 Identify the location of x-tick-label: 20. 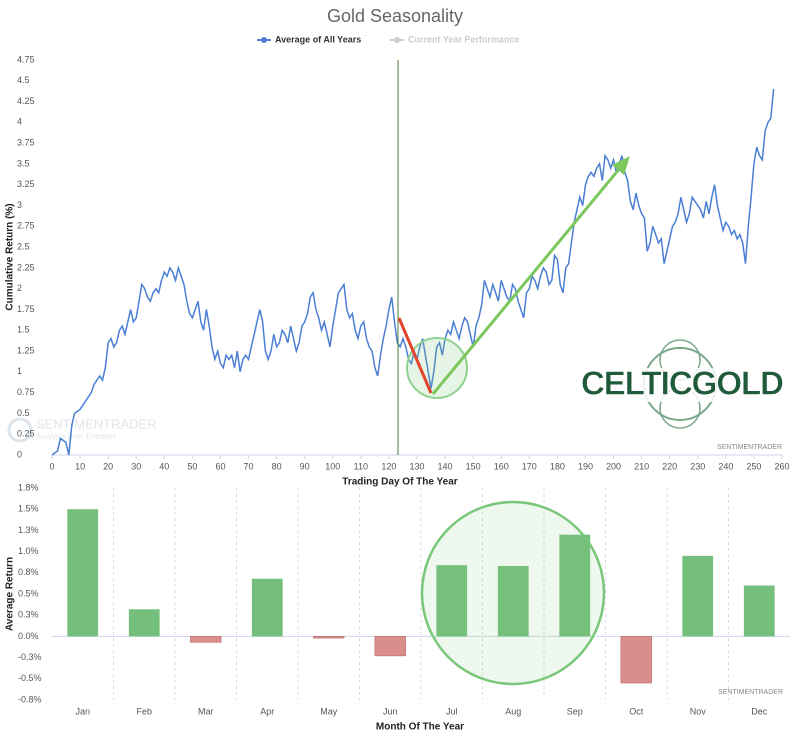
(108, 466).